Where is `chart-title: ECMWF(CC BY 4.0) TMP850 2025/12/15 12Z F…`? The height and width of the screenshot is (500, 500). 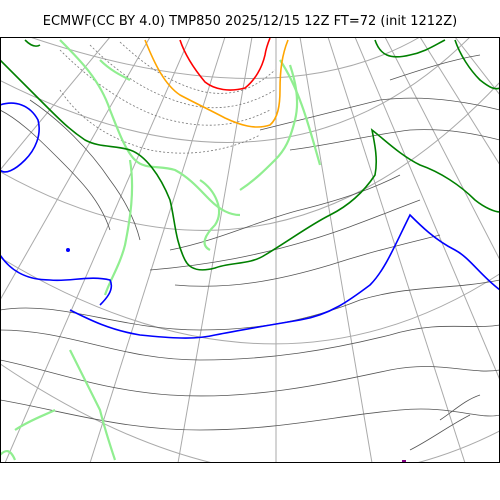 chart-title: ECMWF(CC BY 4.0) TMP850 2025/12/15 12Z F… is located at coordinates (250, 21).